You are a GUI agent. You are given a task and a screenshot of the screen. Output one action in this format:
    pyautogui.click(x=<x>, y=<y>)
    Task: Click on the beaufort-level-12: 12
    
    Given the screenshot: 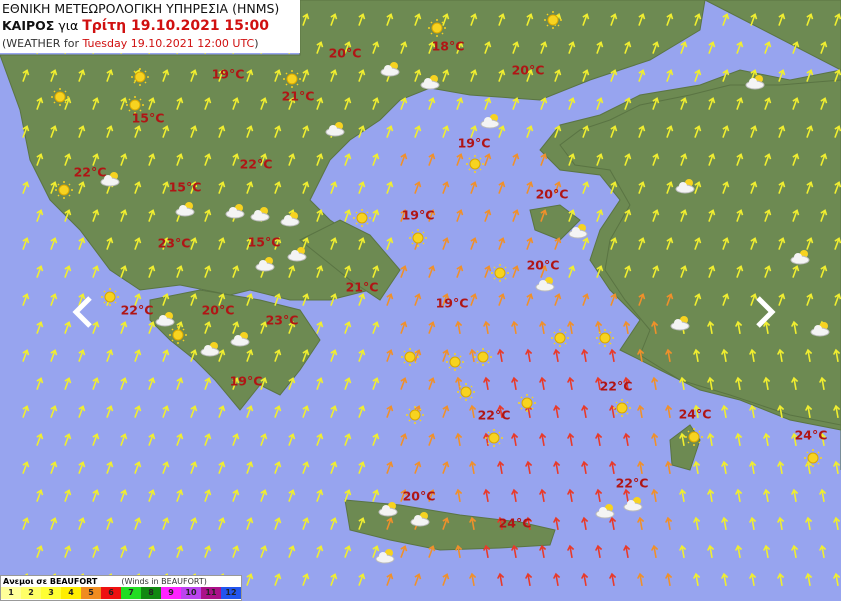 What is the action you would take?
    pyautogui.click(x=231, y=593)
    